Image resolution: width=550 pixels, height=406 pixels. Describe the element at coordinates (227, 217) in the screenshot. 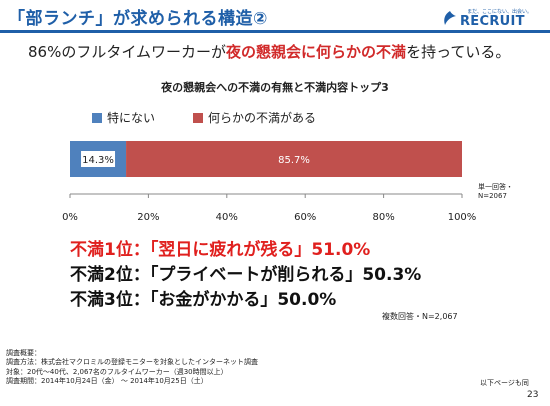

I see `x-tick-label: 40%` at that location.